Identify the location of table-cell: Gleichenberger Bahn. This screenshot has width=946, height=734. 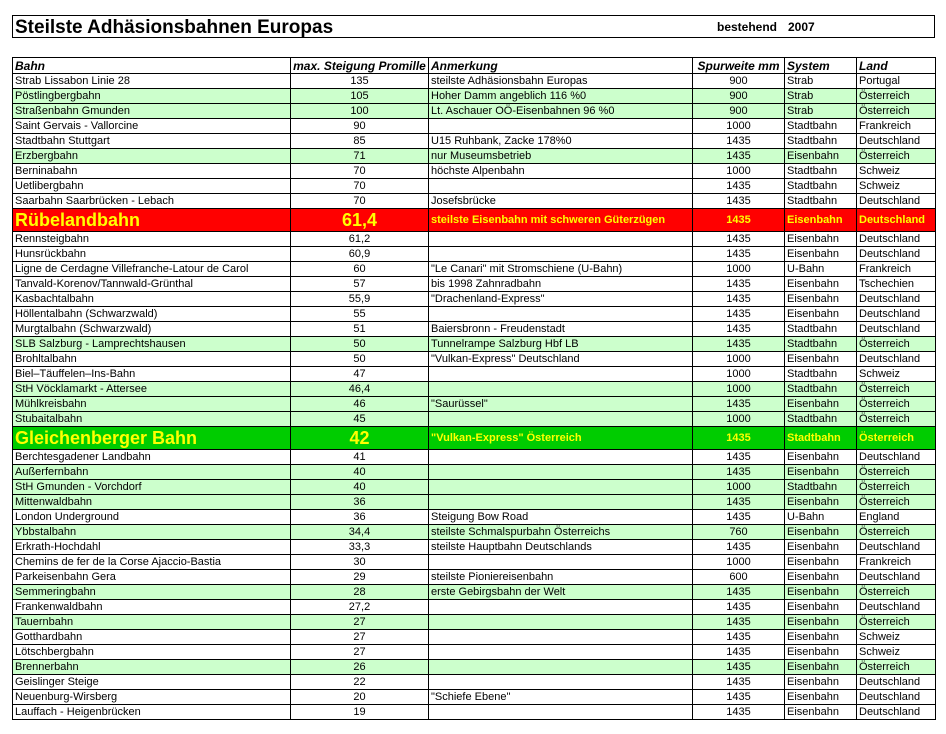
(151, 438).